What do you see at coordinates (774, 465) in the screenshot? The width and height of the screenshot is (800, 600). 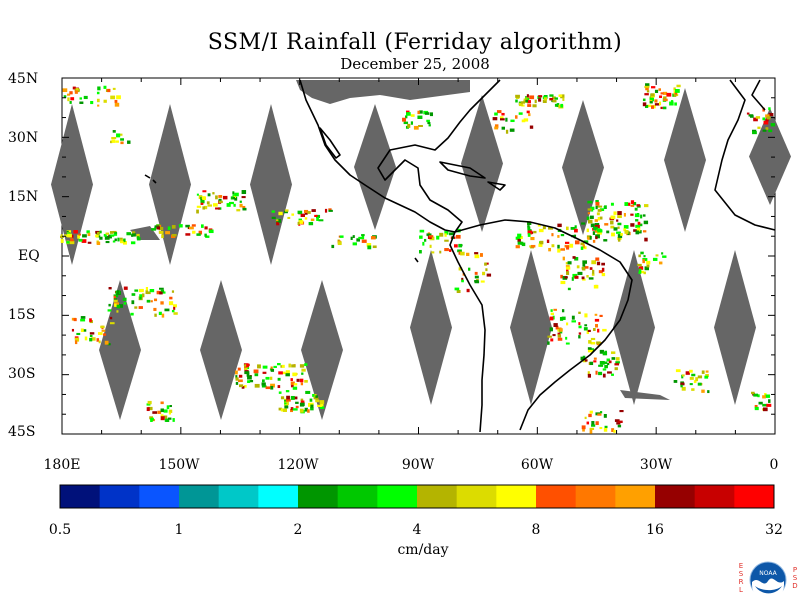 I see `lon-label-0: 0` at bounding box center [774, 465].